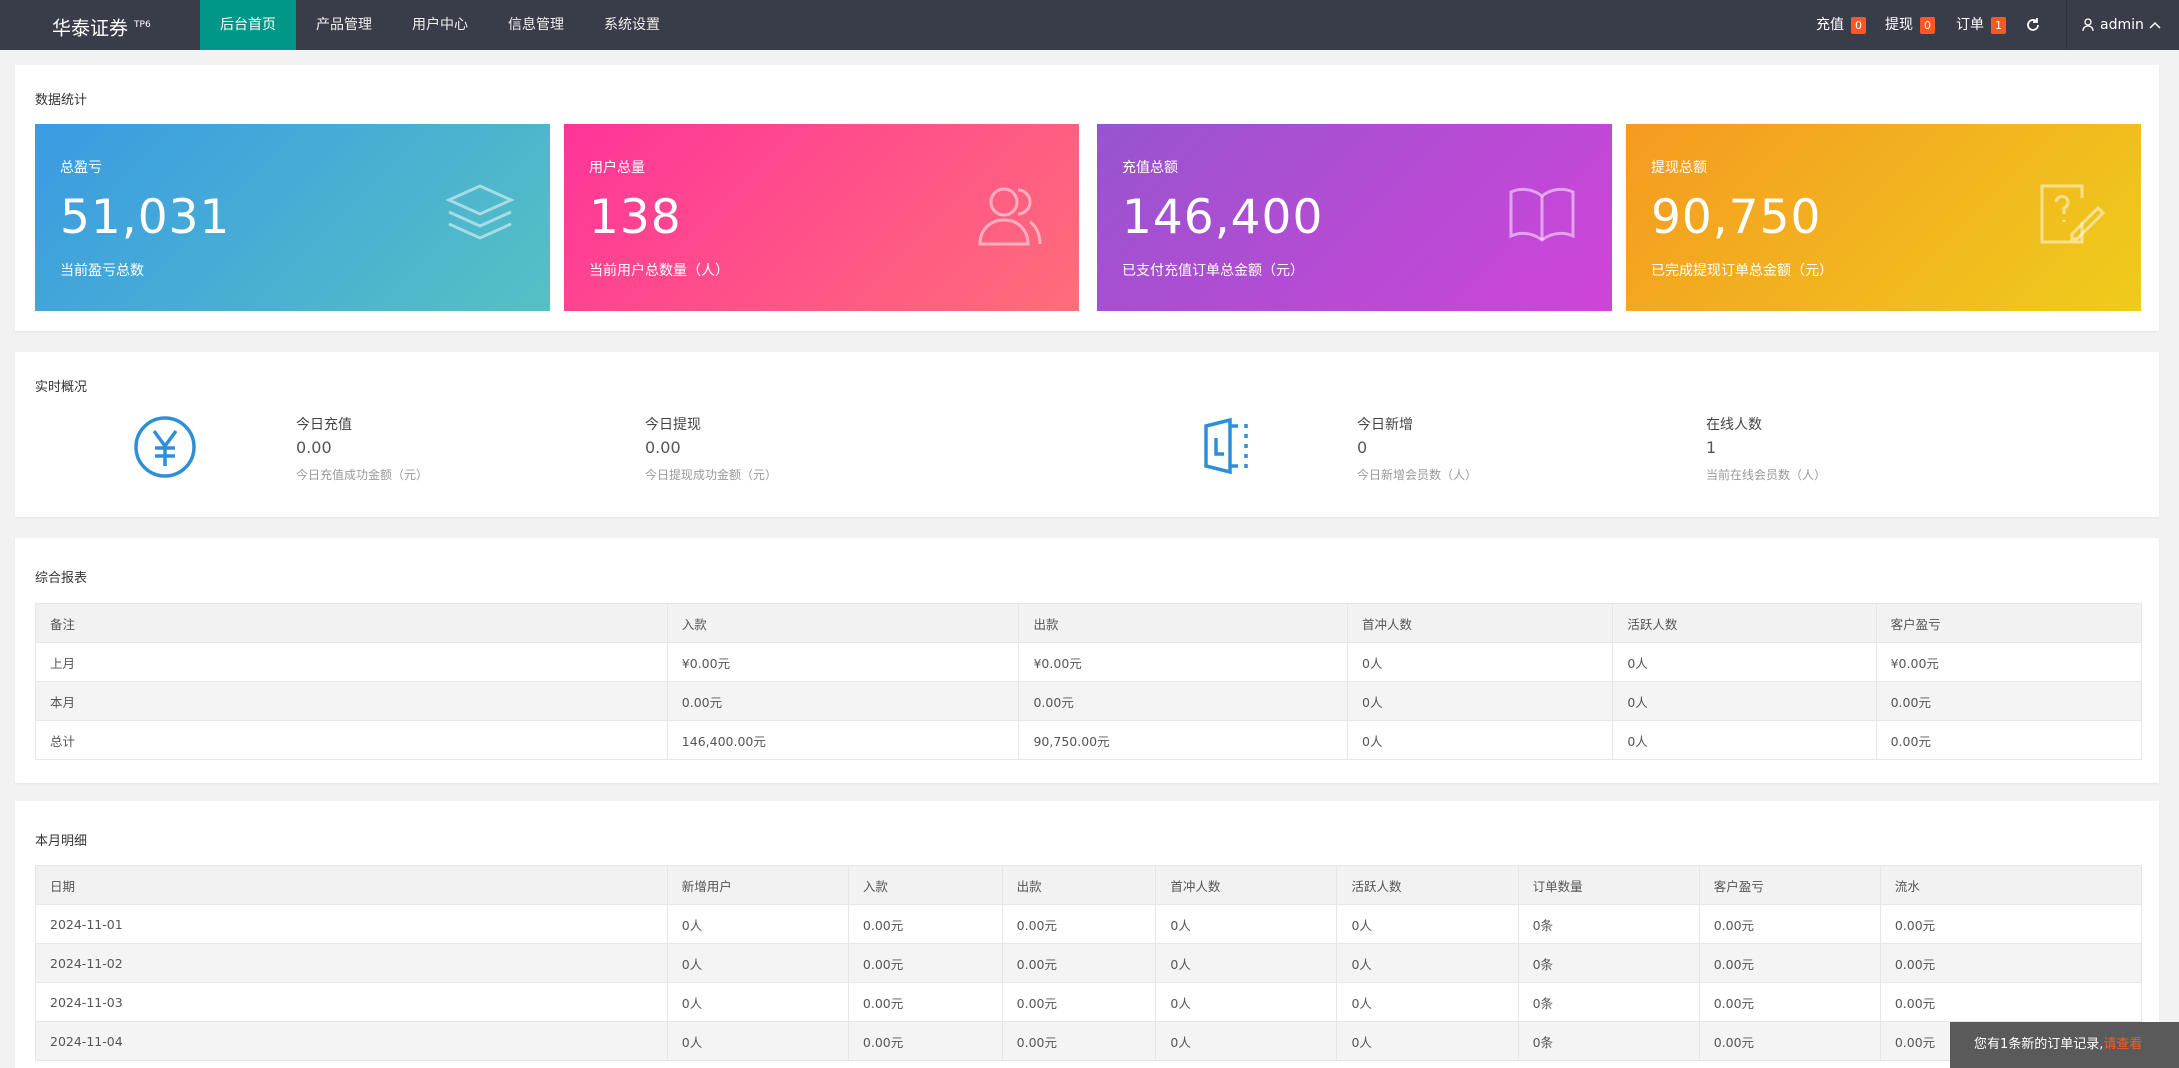 The height and width of the screenshot is (1068, 2179). What do you see at coordinates (617, 168) in the screenshot?
I see `card-label: 用户总量` at bounding box center [617, 168].